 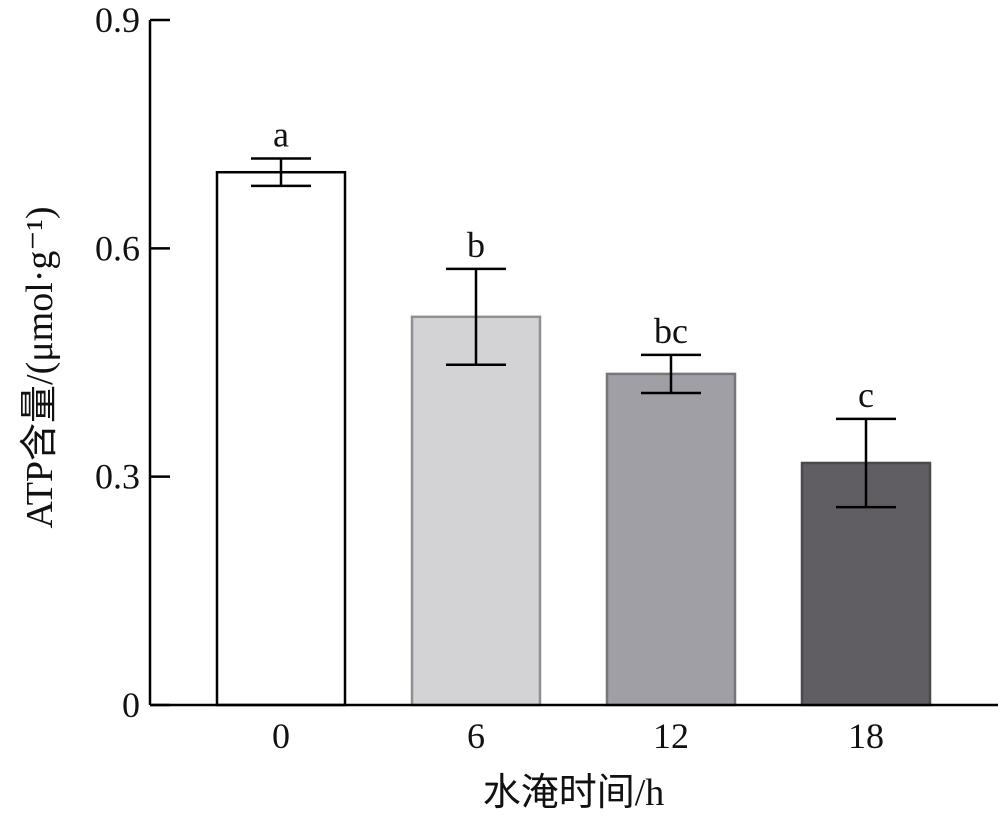 I want to click on x-tick-label: 6, so click(x=476, y=736).